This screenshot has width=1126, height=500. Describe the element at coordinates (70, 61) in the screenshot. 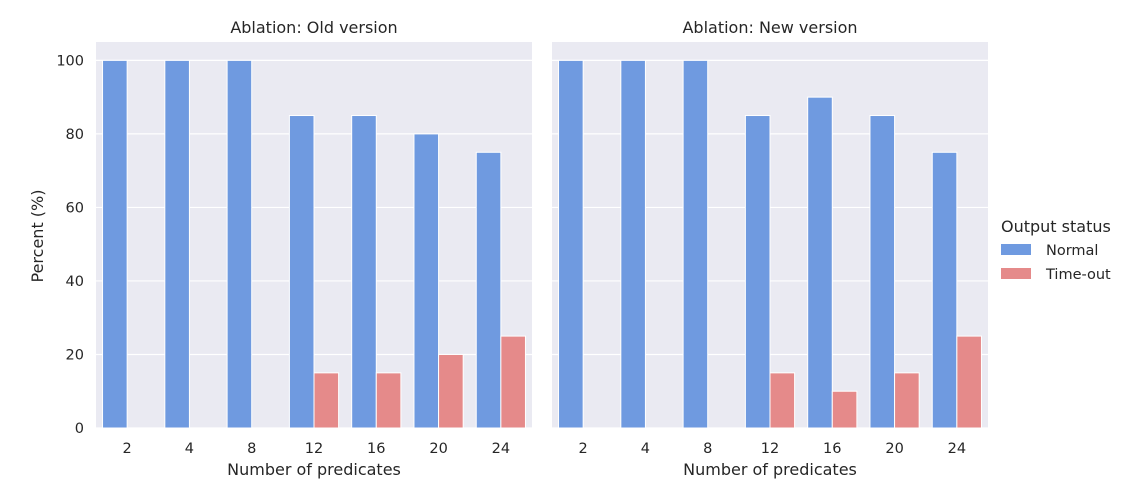

I see `y-tick-label: 100` at that location.